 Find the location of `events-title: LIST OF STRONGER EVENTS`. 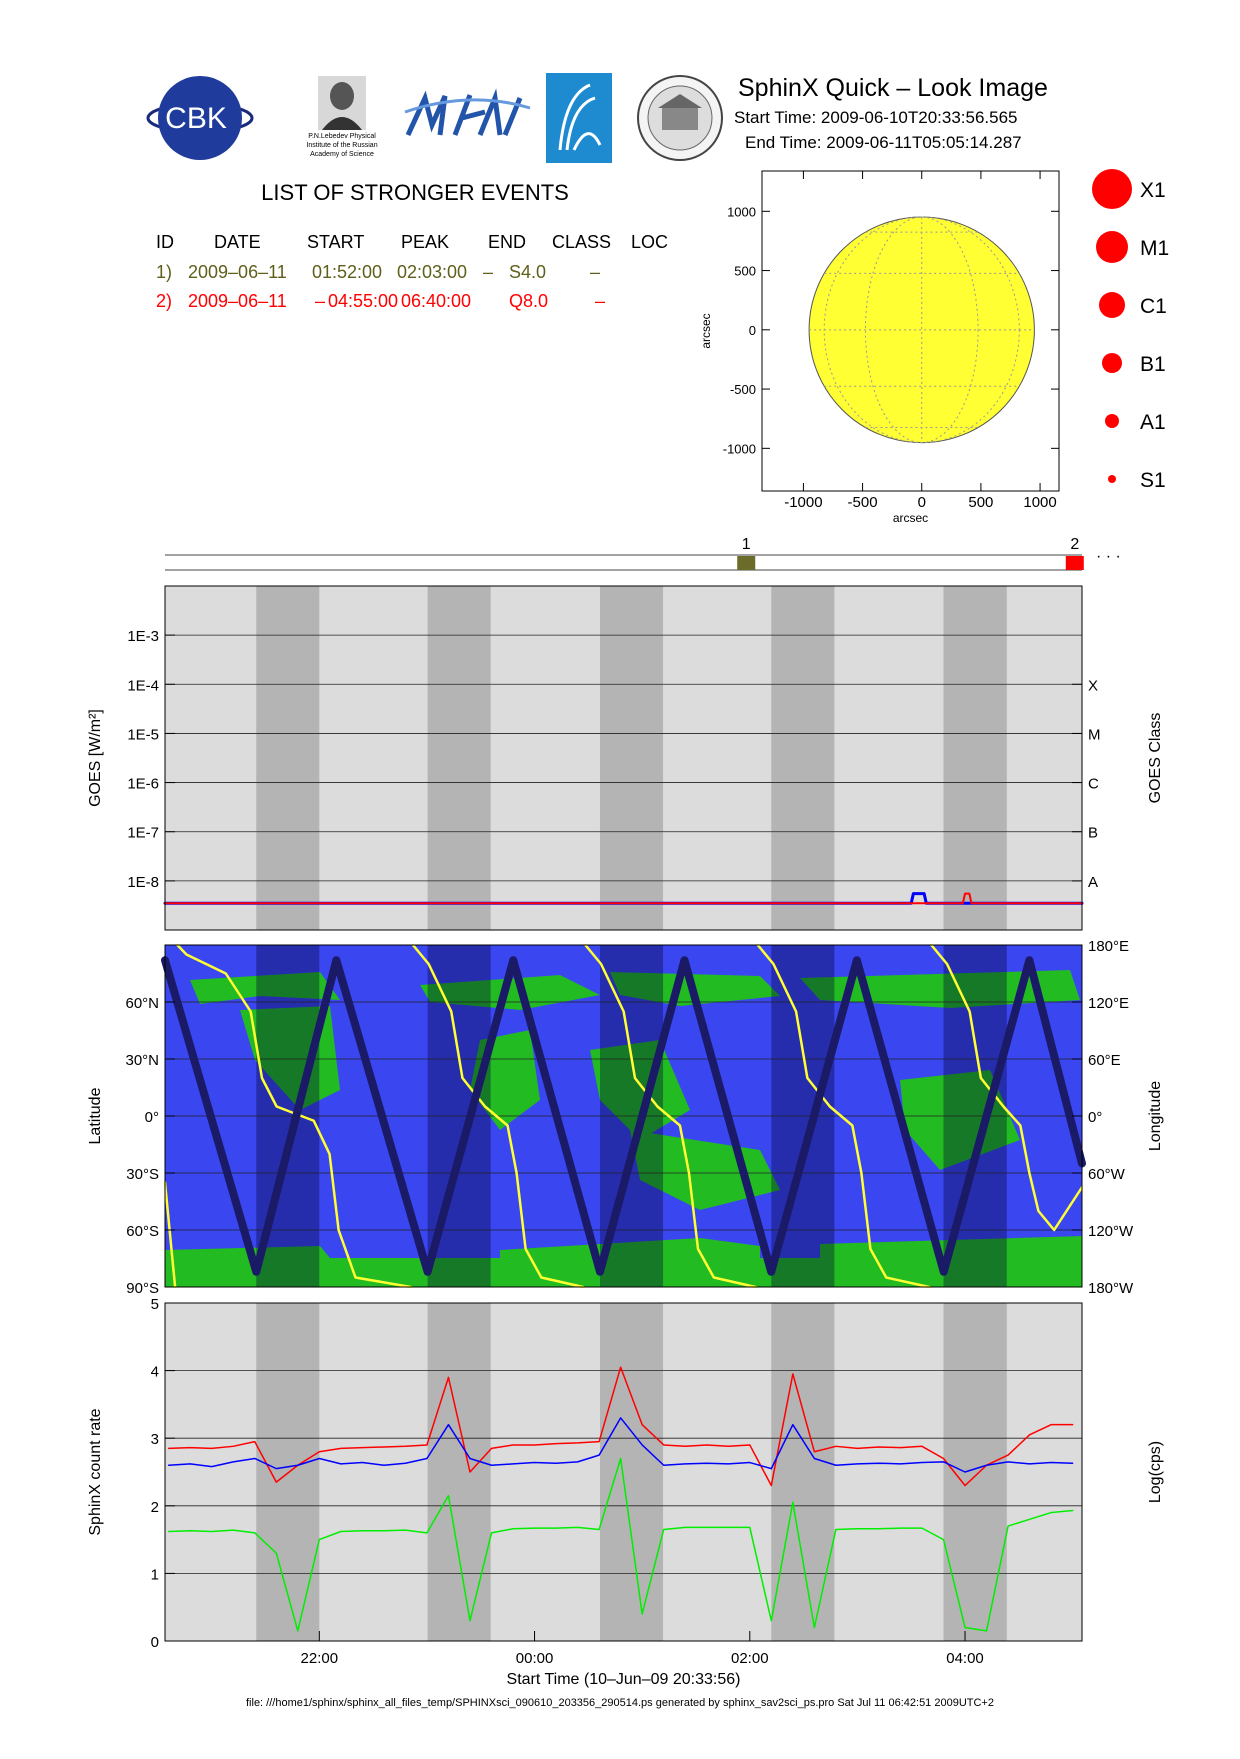

events-title: LIST OF STRONGER EVENTS is located at coordinates (415, 192).